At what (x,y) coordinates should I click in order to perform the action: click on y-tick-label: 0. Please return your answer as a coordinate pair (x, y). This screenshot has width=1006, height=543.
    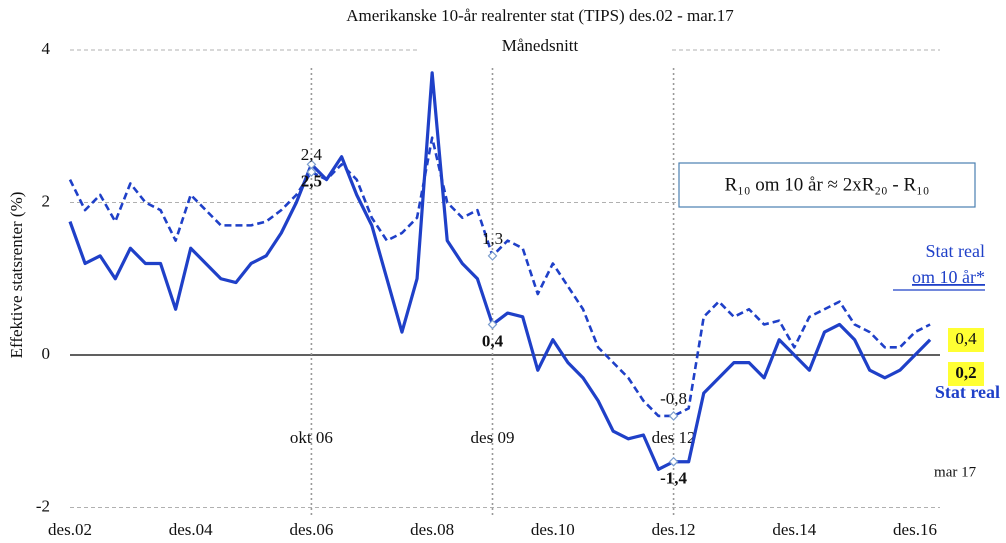
    Looking at the image, I should click on (46, 353).